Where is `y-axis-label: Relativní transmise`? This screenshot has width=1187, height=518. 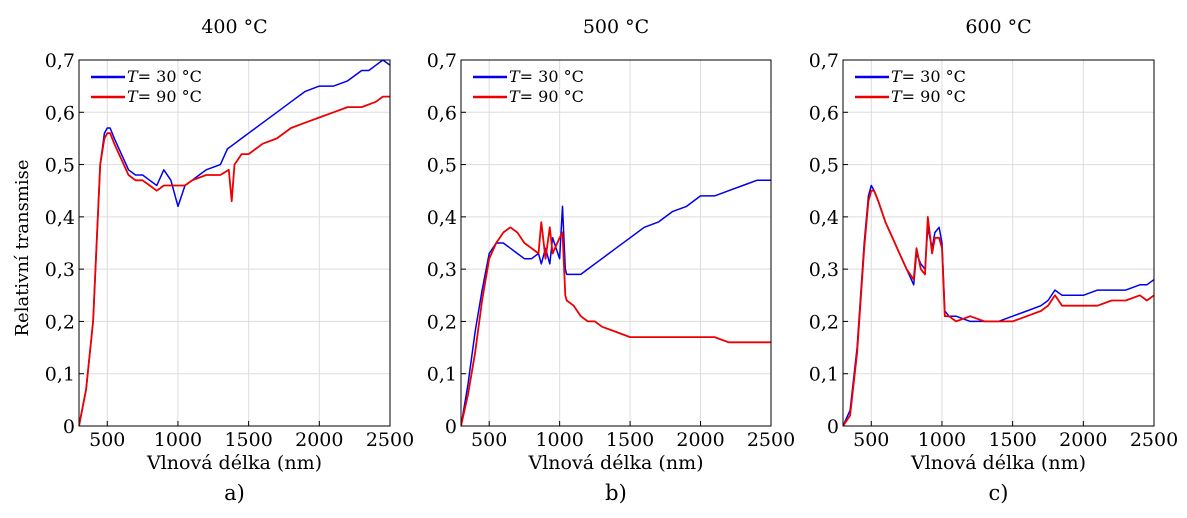
y-axis-label: Relativní transmise is located at coordinates (22, 247).